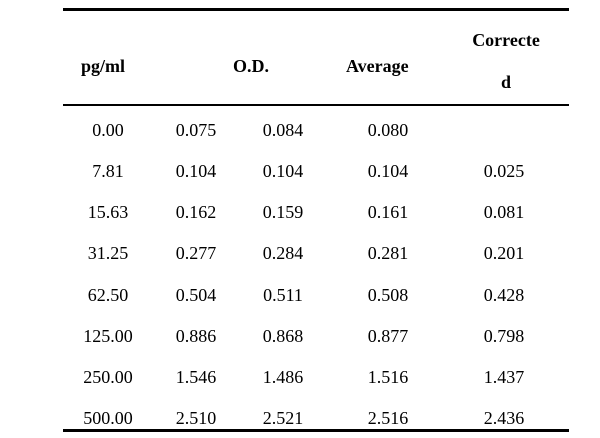 This screenshot has height=438, width=600. I want to click on table-row: 0.00 0.075 0.084 0.080, so click(316, 129).